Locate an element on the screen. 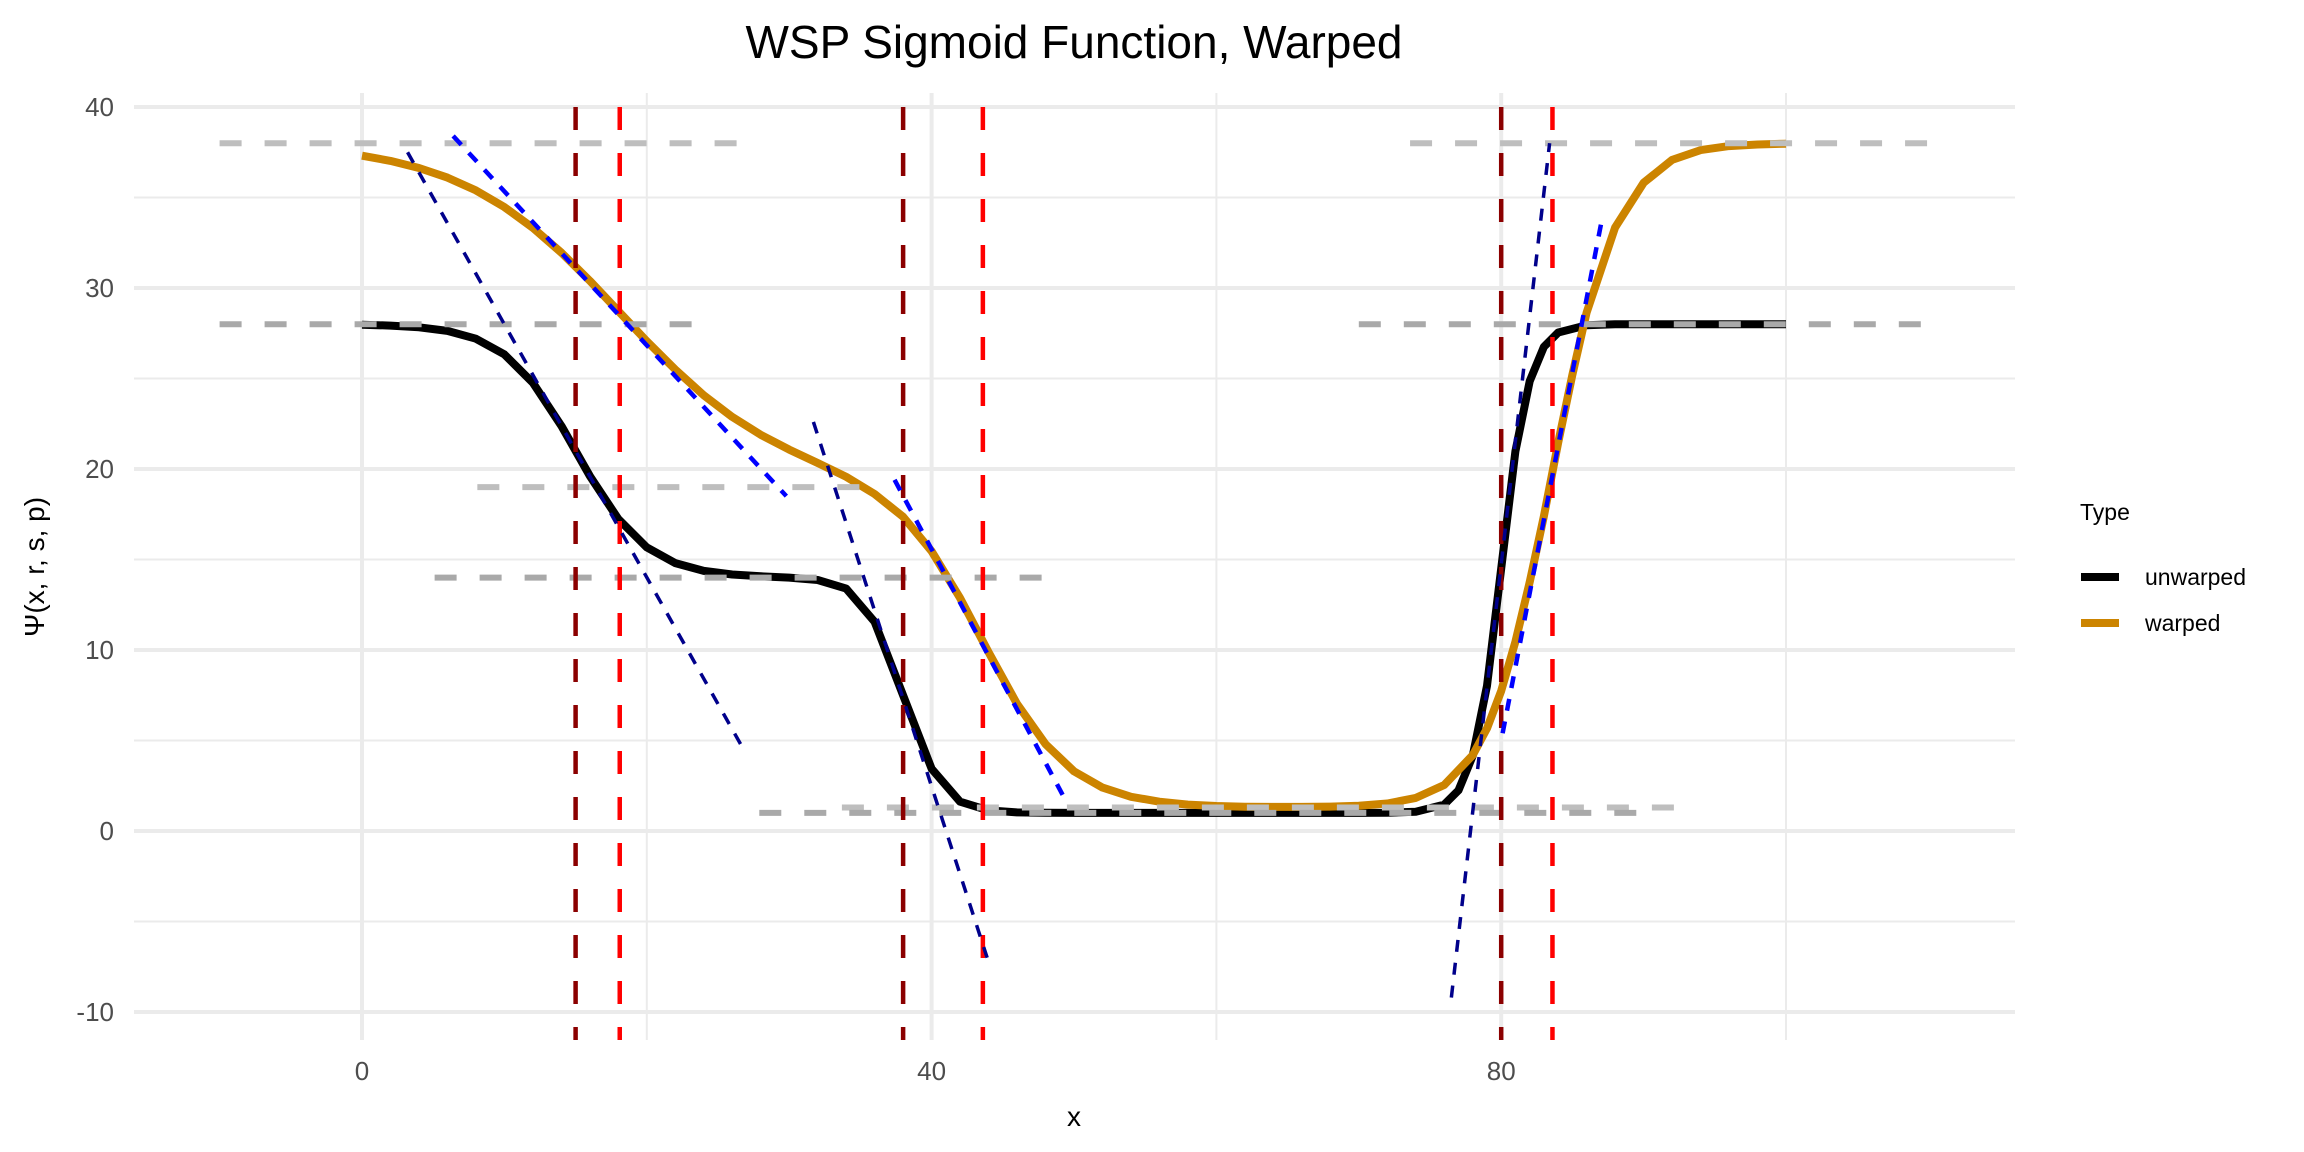  y-tick-label: 20 is located at coordinates (99, 469).